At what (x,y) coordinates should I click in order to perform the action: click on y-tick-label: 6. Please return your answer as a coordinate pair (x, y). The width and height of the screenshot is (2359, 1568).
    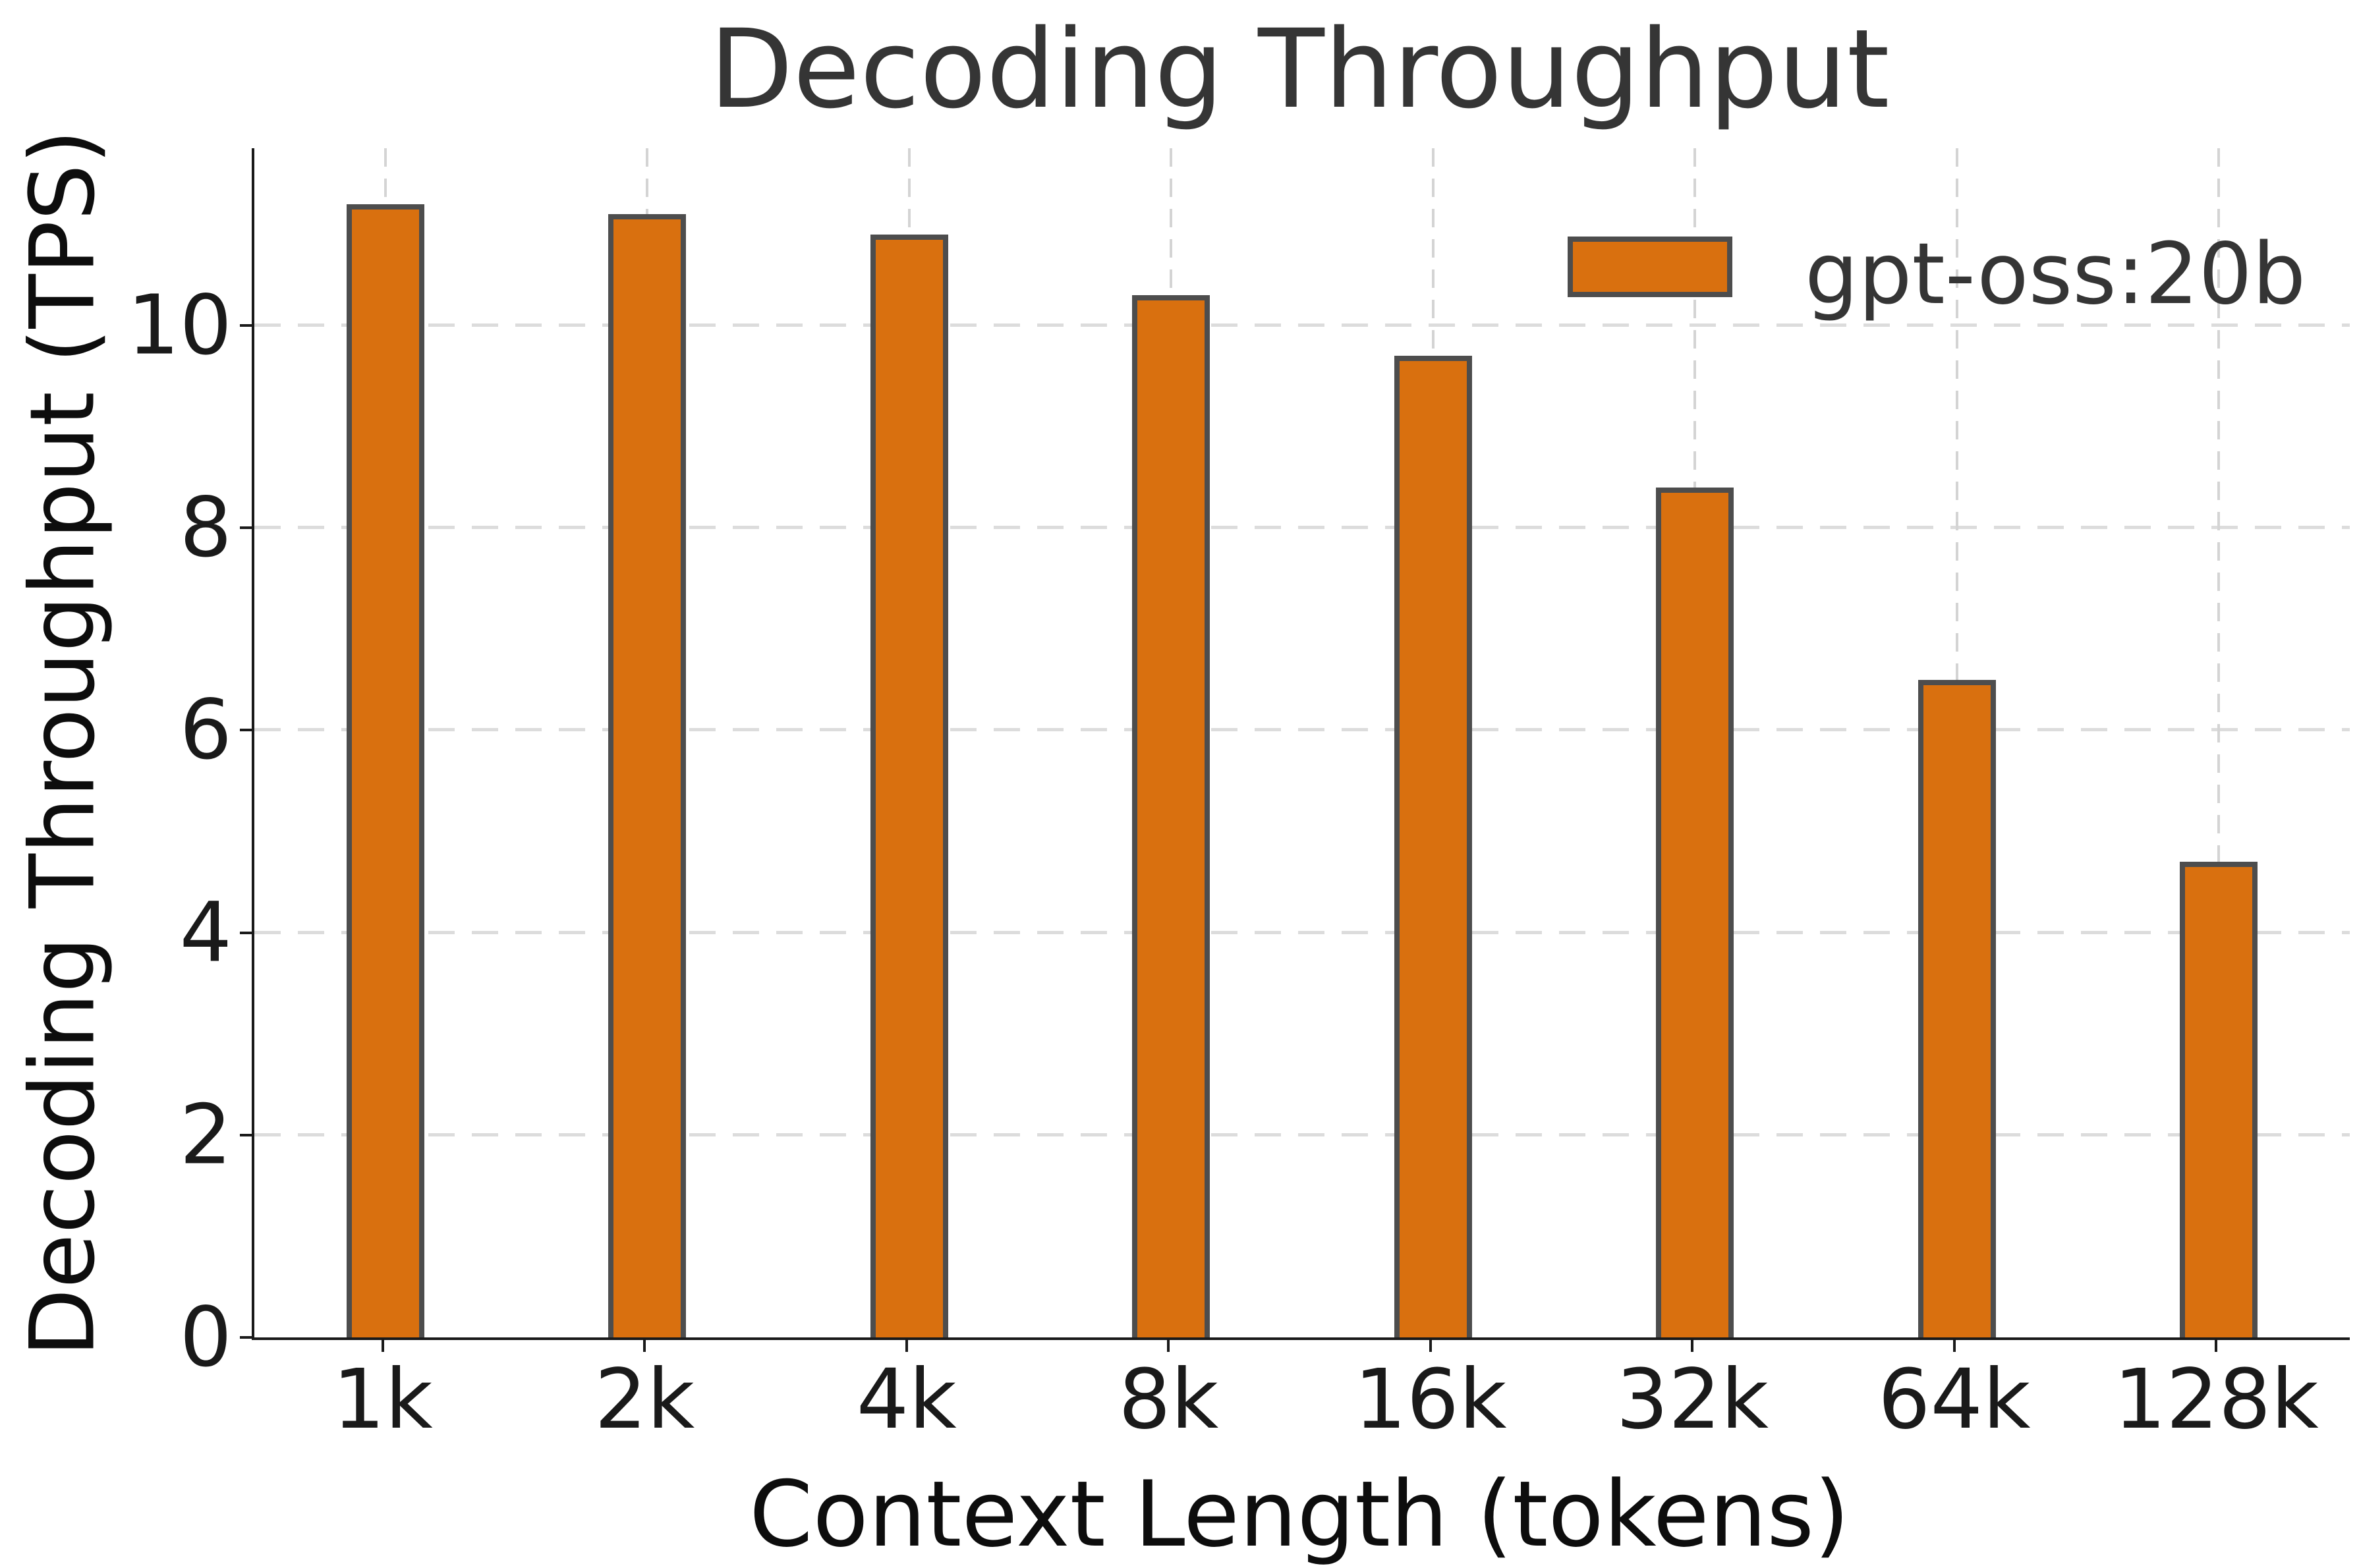
    Looking at the image, I should click on (205, 730).